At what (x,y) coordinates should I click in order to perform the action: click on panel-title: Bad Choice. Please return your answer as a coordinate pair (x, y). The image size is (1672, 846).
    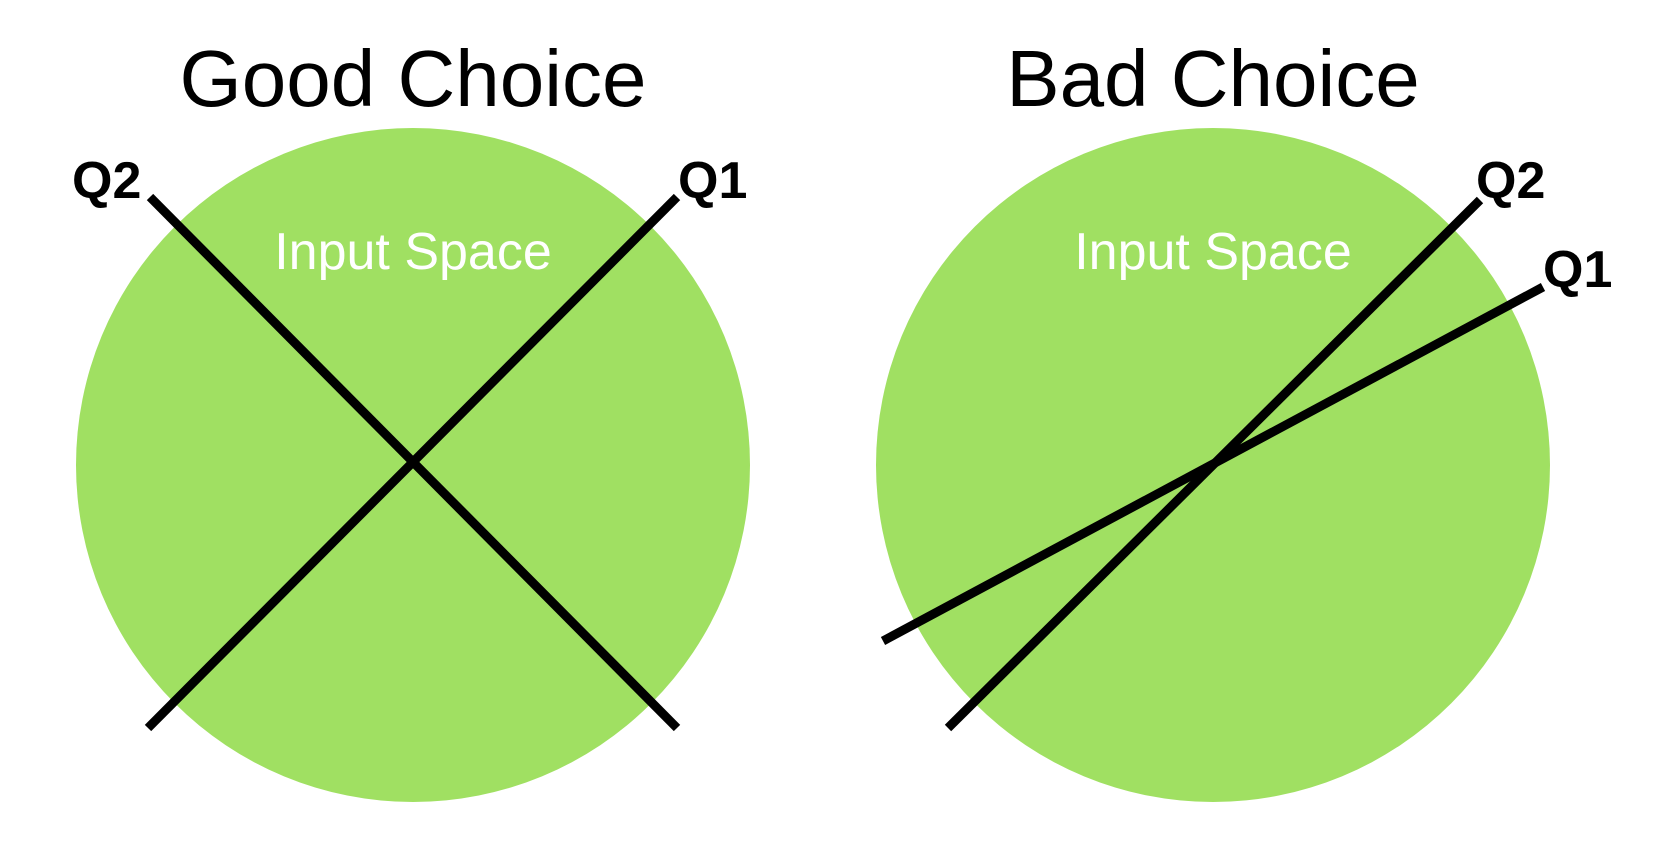
    Looking at the image, I should click on (1213, 78).